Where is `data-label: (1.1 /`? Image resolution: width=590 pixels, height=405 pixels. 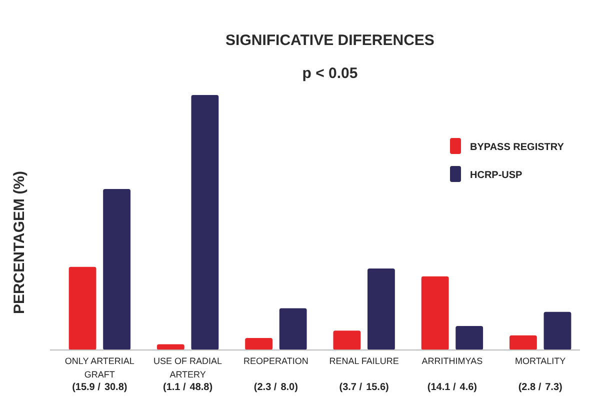
data-label: (1.1 / is located at coordinates (174, 387).